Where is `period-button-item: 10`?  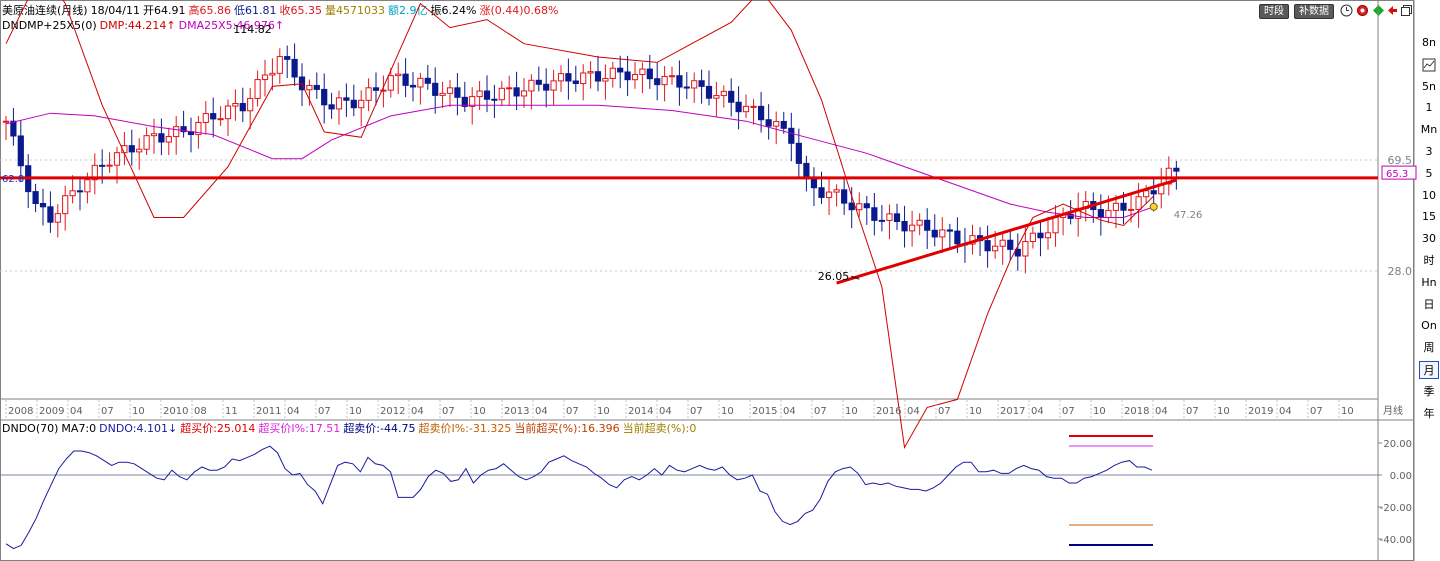
period-button-item: 10 is located at coordinates (1429, 196).